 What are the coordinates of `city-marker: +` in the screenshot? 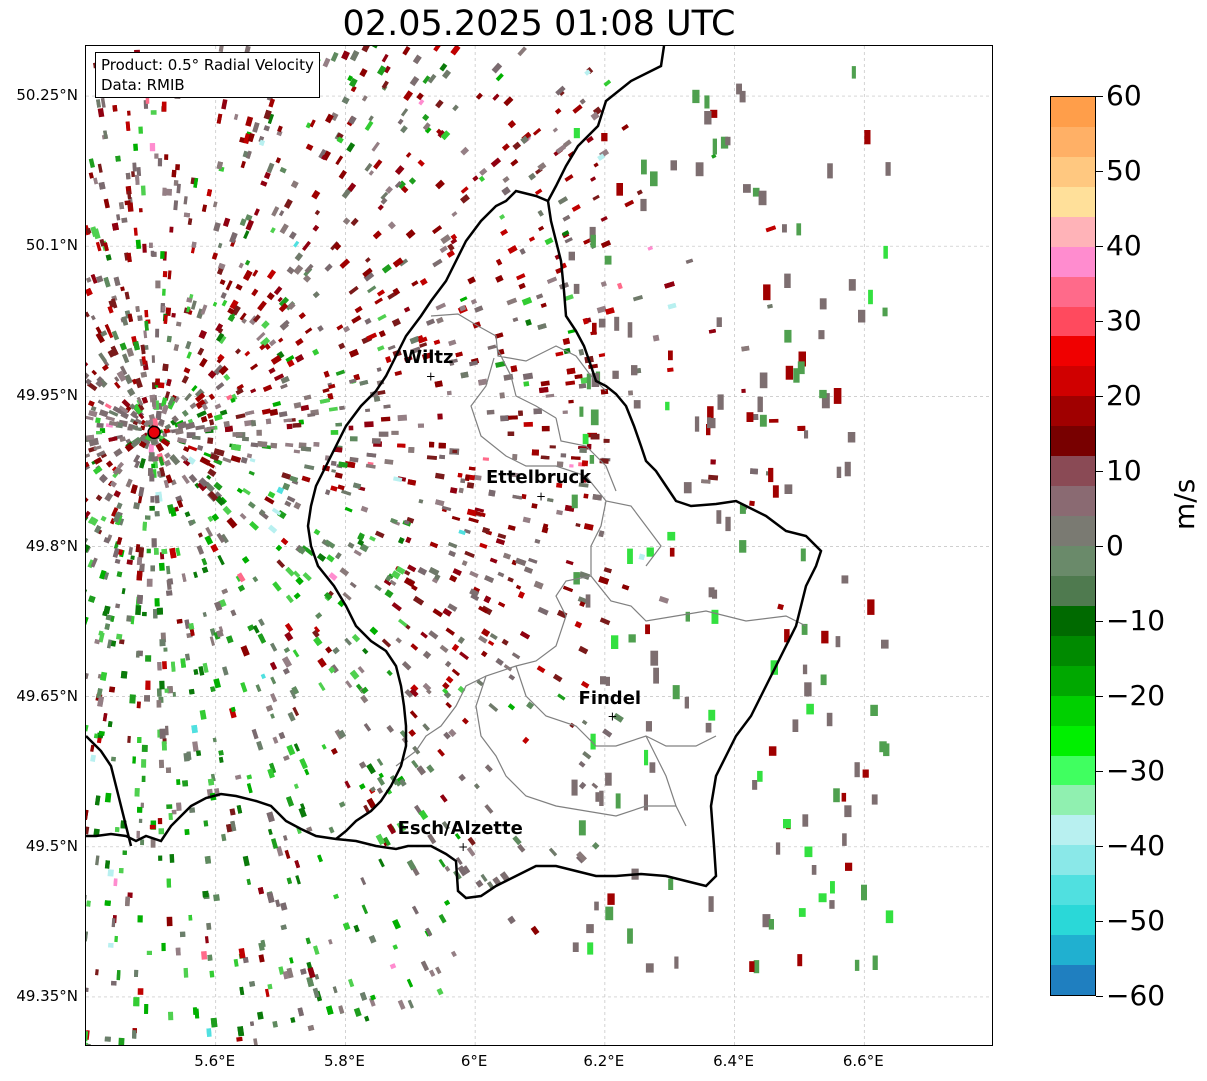 It's located at (541, 496).